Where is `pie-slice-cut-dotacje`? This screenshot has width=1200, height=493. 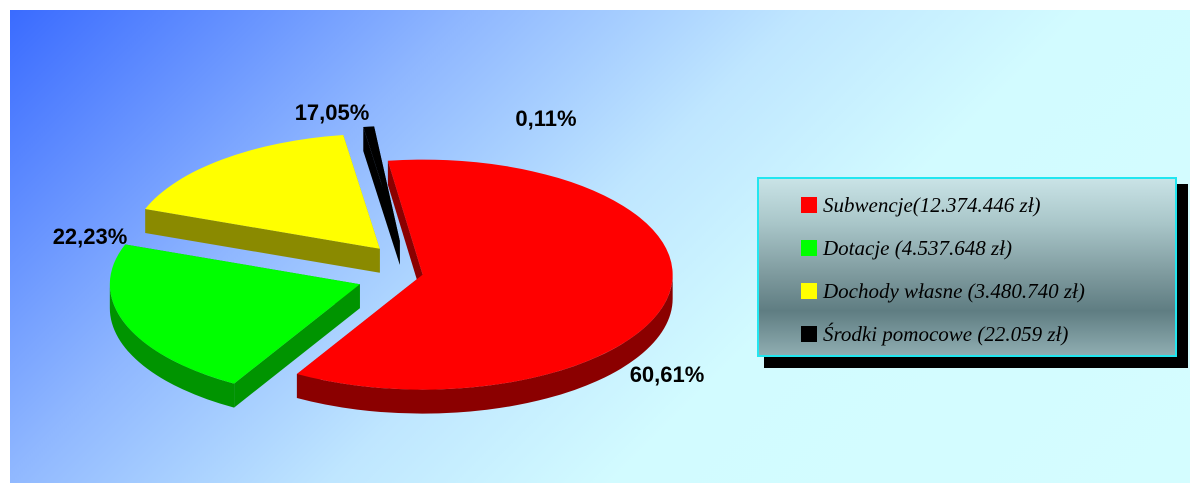
pie-slice-cut-dotacje is located at coordinates (297, 346).